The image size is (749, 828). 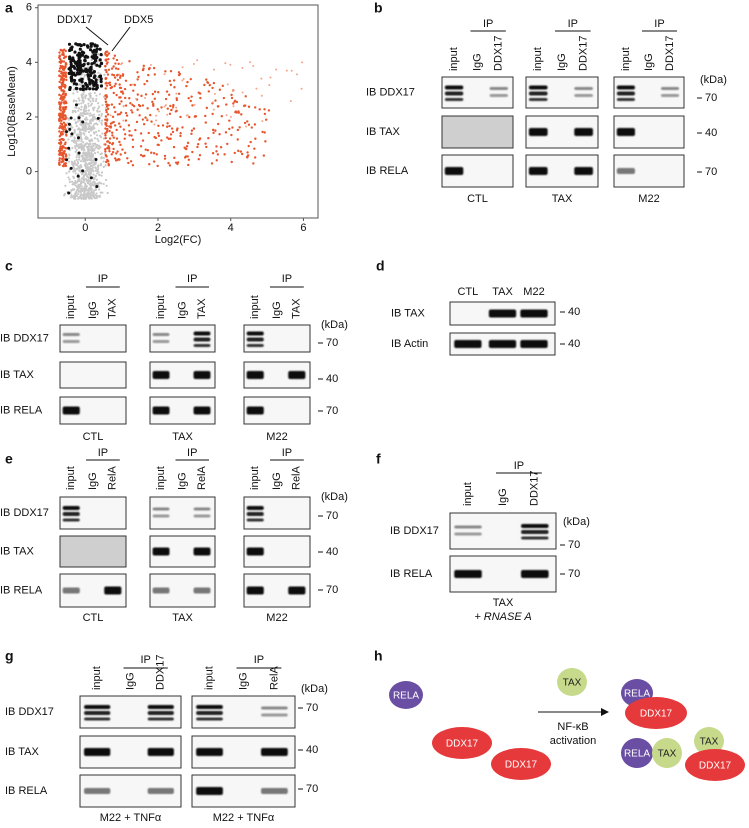 What do you see at coordinates (312, 750) in the screenshot?
I see `marker-label: 40` at bounding box center [312, 750].